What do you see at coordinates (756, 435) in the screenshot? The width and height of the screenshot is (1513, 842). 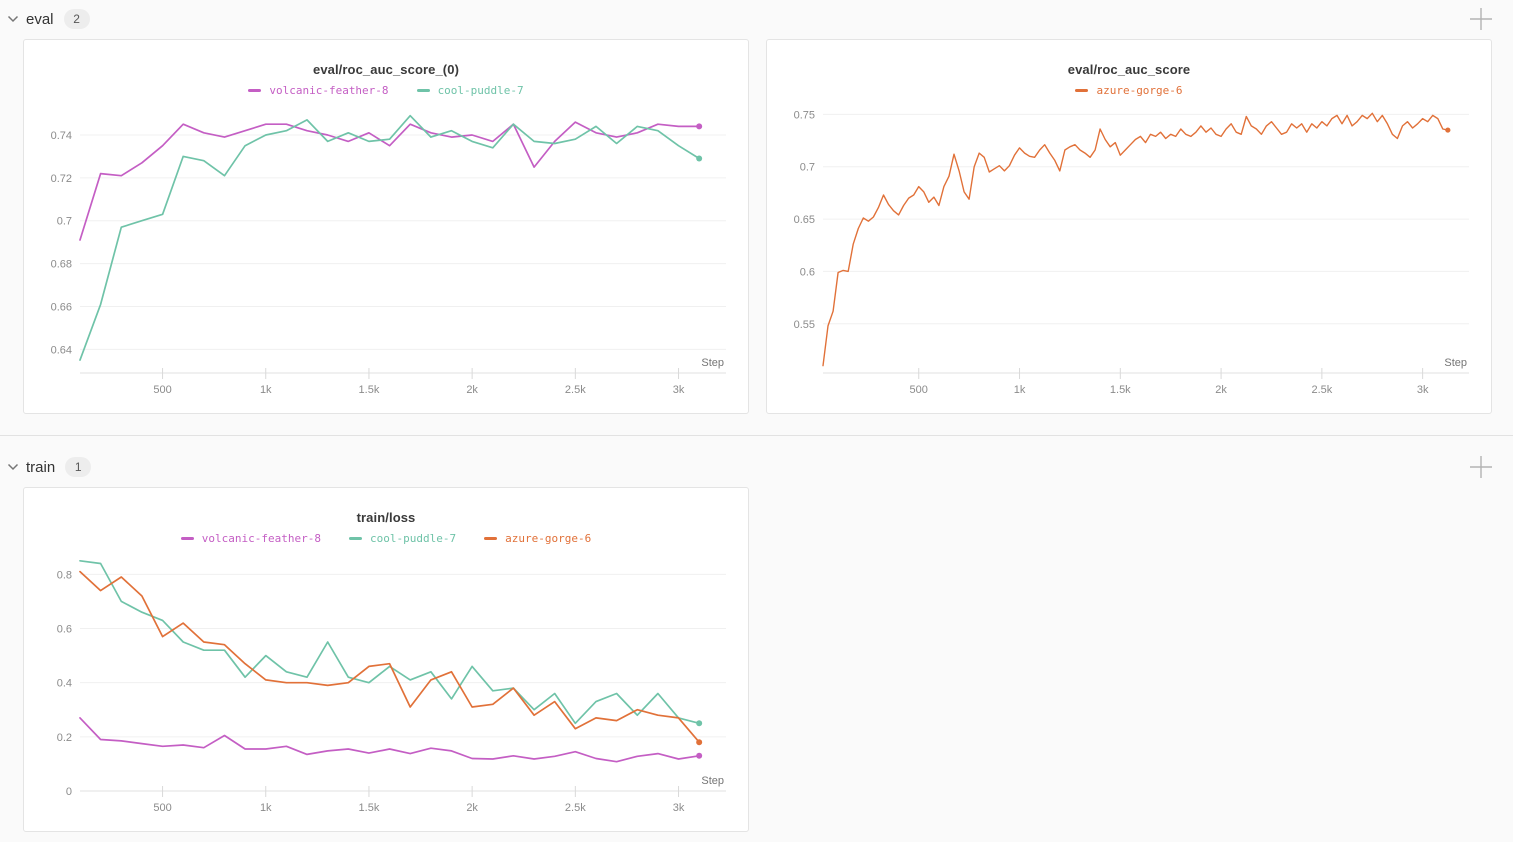 I see `section-divider` at bounding box center [756, 435].